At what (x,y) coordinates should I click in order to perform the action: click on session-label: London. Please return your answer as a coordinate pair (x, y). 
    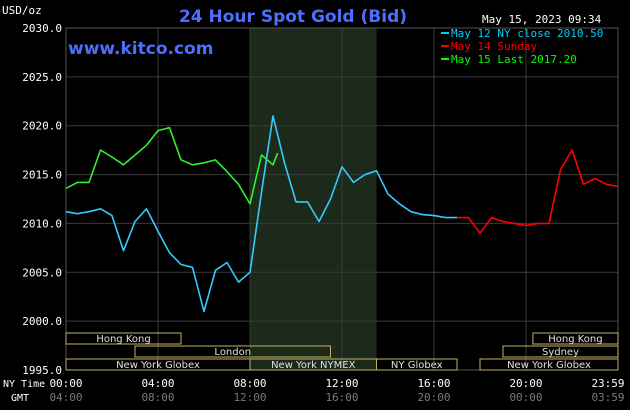
    Looking at the image, I should click on (232, 352).